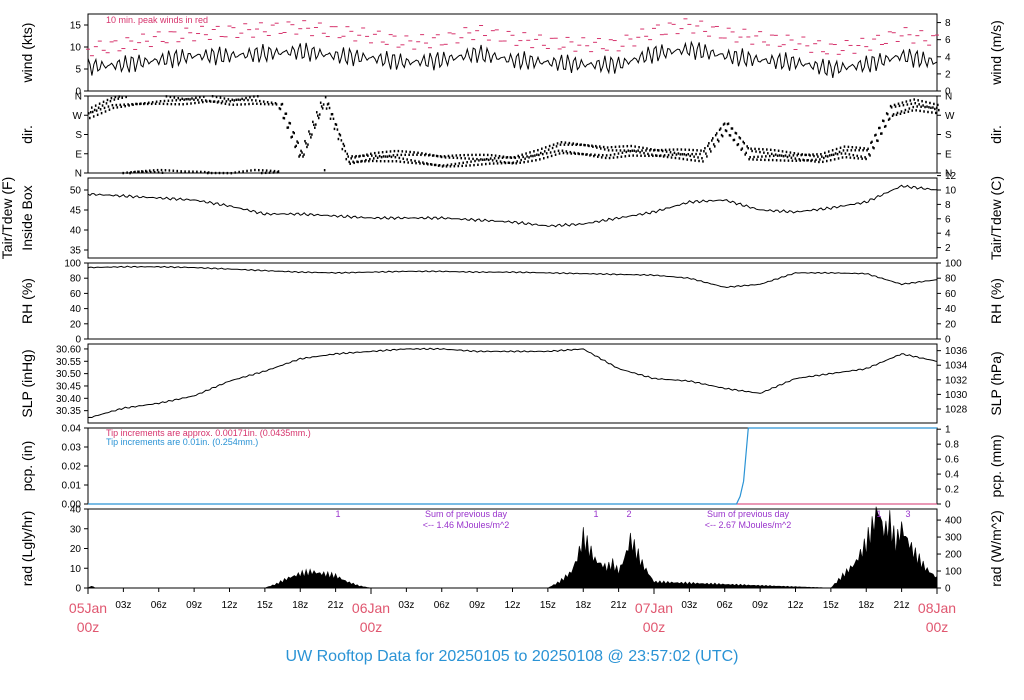 The image size is (1024, 700). I want to click on slp-y2-tick-label: 1034, so click(956, 366).